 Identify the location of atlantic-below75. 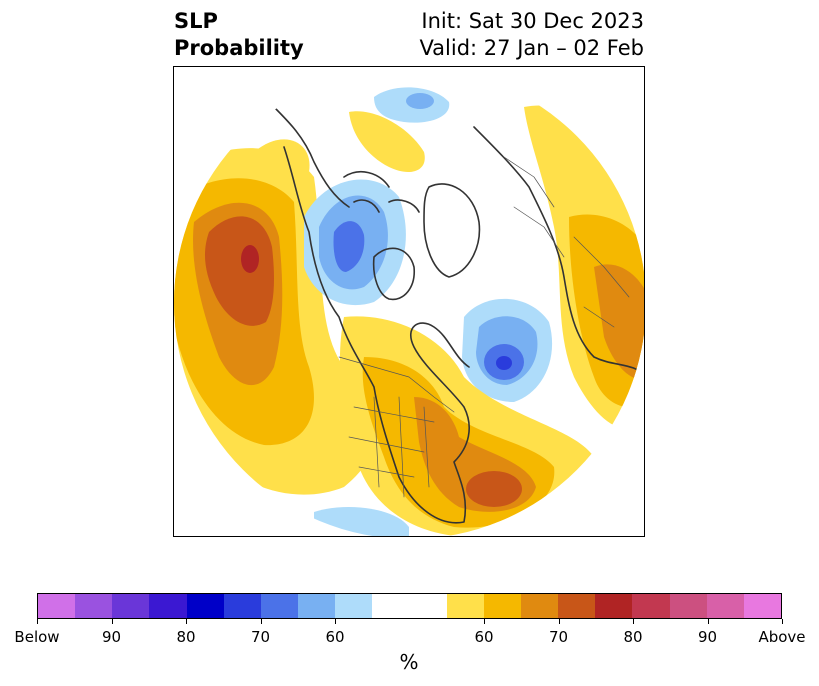
(504, 363).